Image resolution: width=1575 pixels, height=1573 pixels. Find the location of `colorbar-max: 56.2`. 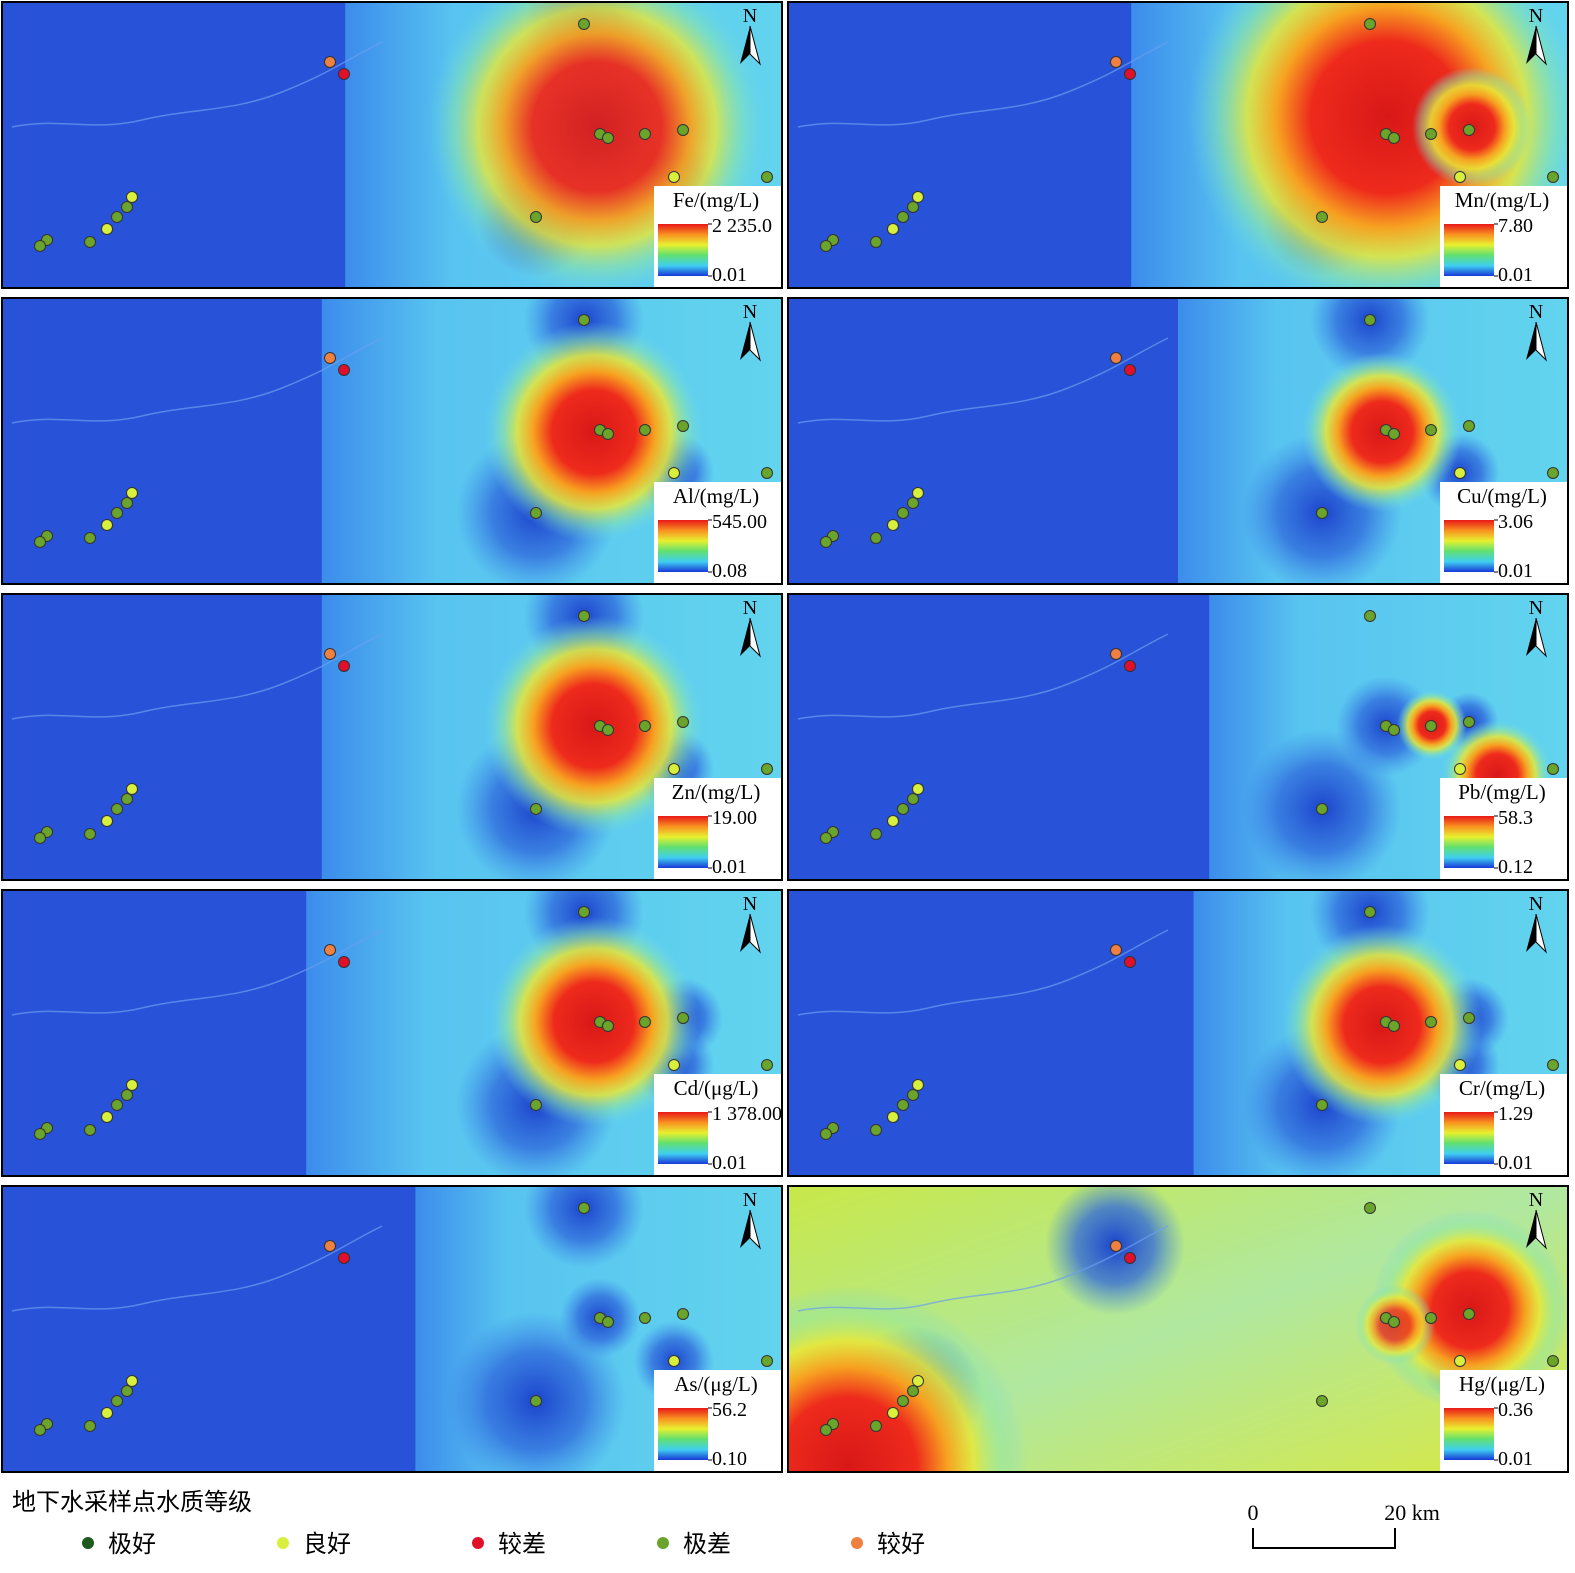

colorbar-max: 56.2 is located at coordinates (729, 1410).